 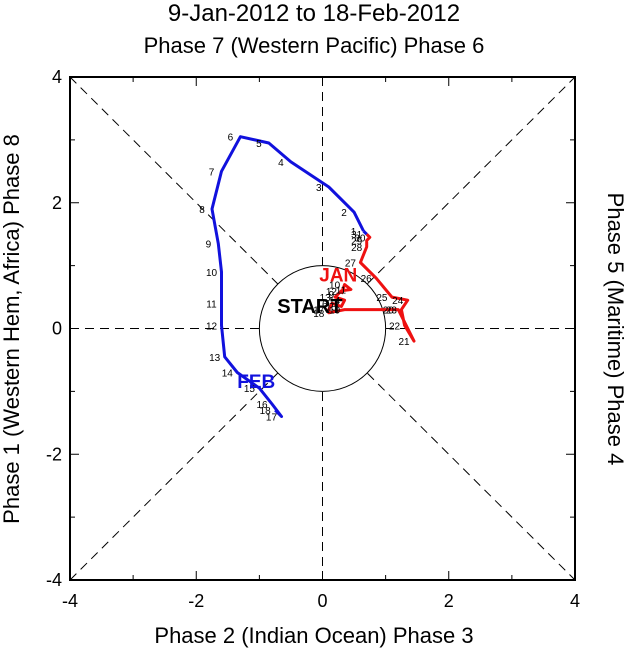 I want to click on day-label: 19, so click(x=335, y=311).